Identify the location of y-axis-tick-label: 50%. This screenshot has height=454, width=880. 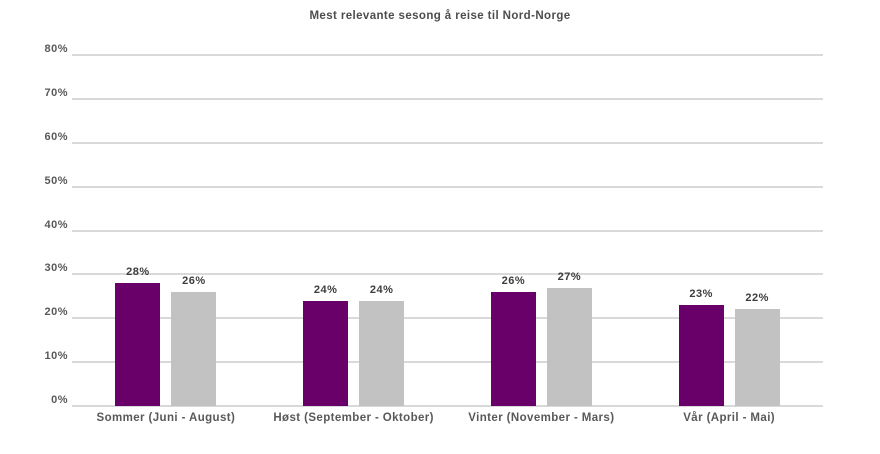
(56, 180).